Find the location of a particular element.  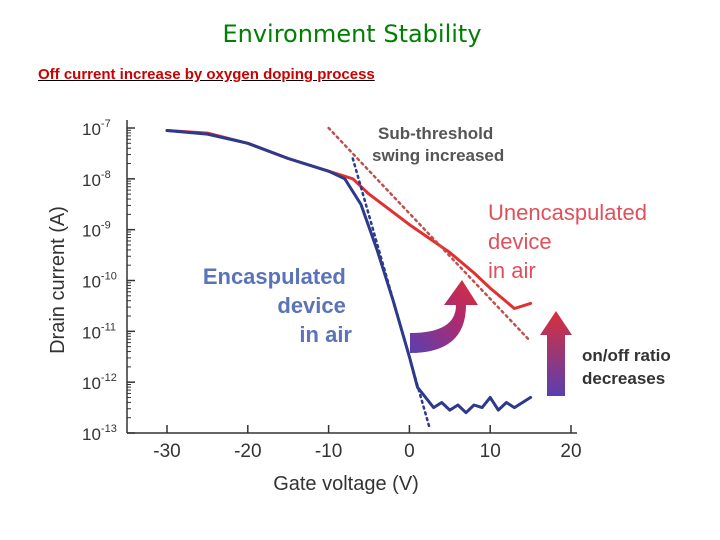

up-arrow-icon is located at coordinates (556, 353).